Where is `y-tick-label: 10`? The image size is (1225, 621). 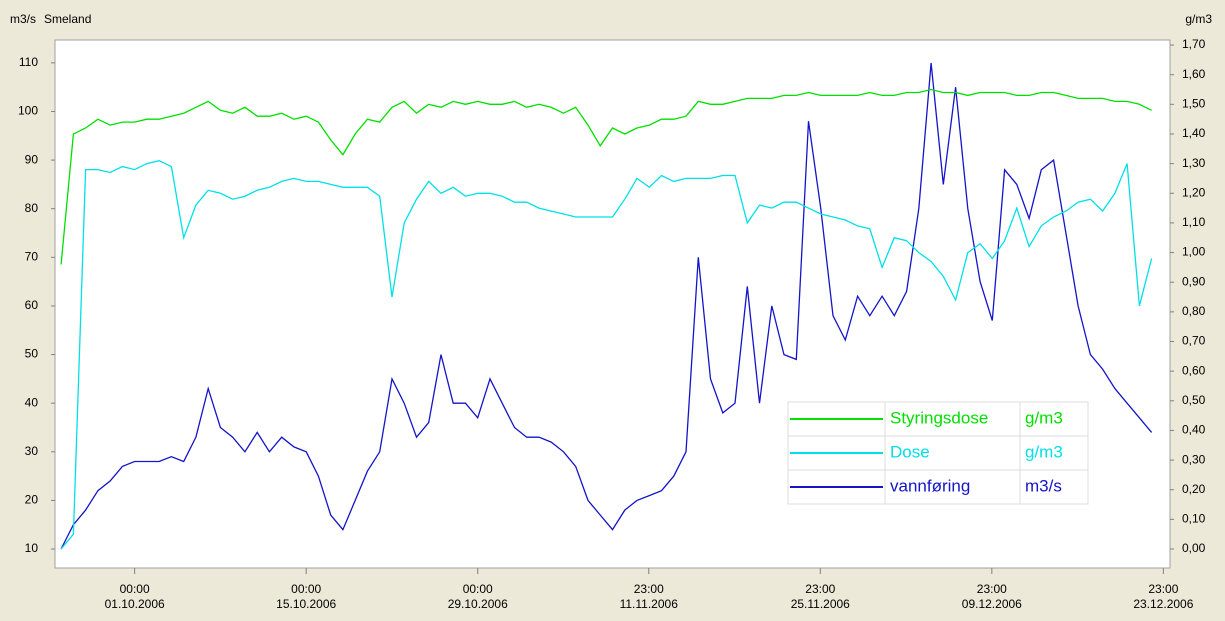
y-tick-label: 10 is located at coordinates (32, 548).